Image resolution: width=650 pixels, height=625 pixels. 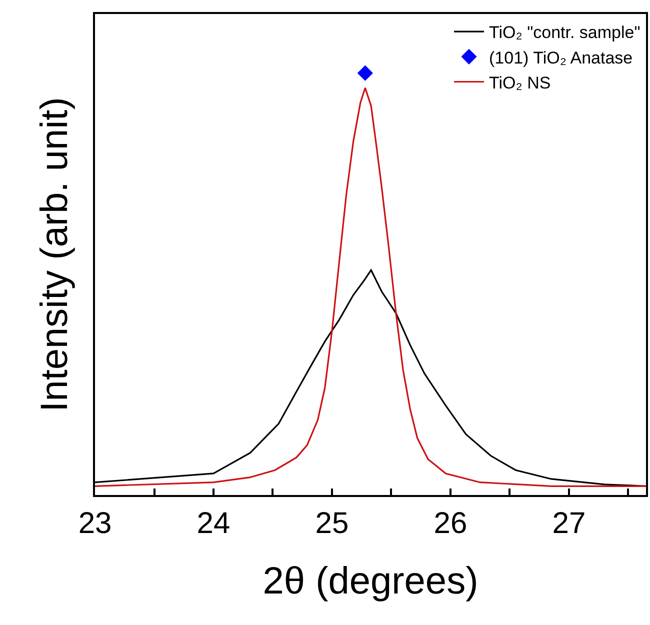 I want to click on legend-label: TiO₂ NS, so click(x=520, y=82).